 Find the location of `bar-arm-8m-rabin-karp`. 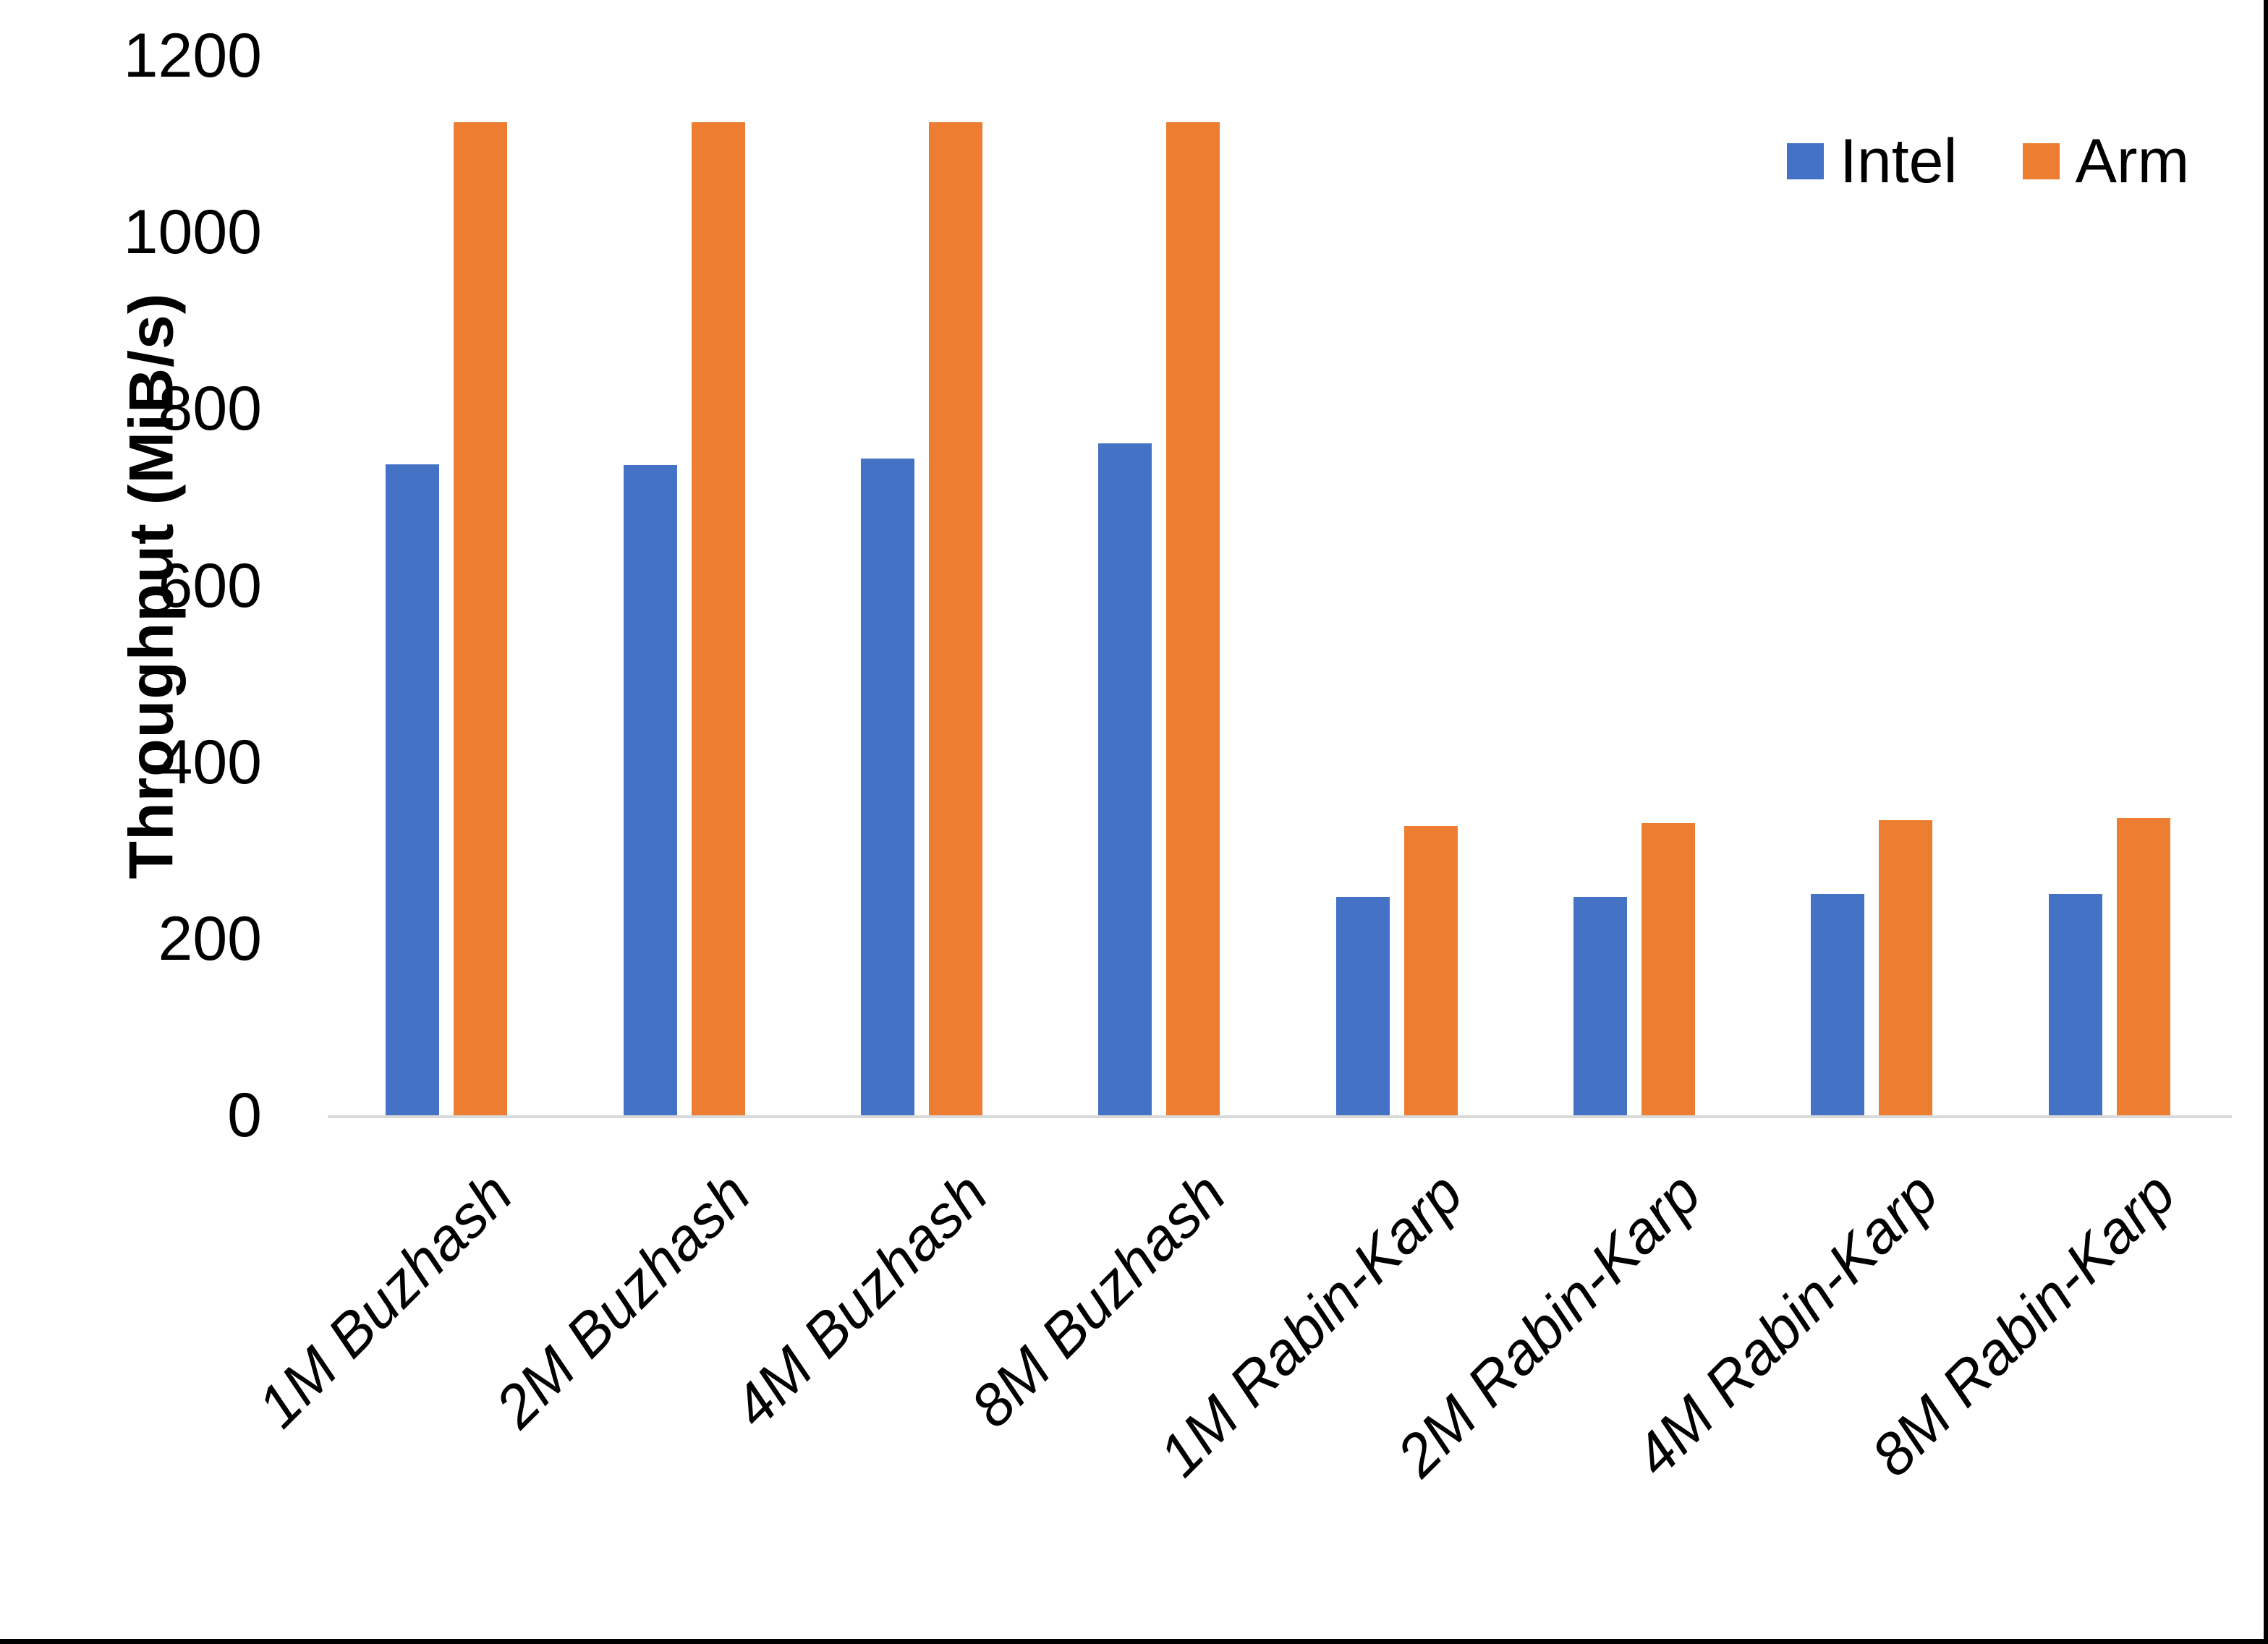

bar-arm-8m-rabin-karp is located at coordinates (2143, 966).